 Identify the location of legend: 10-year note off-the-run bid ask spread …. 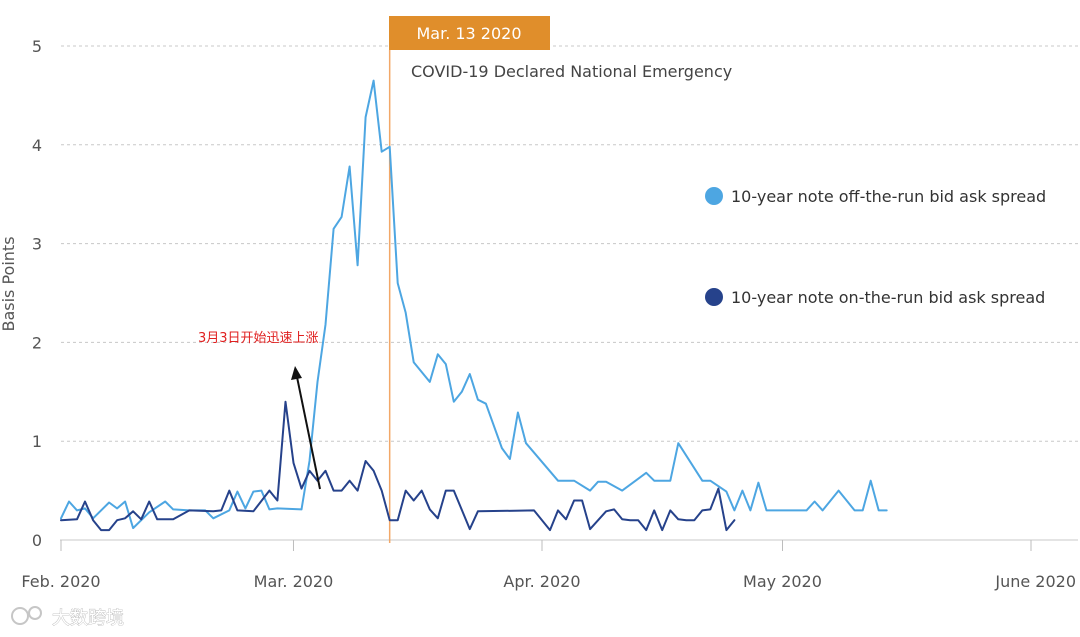
(875, 247).